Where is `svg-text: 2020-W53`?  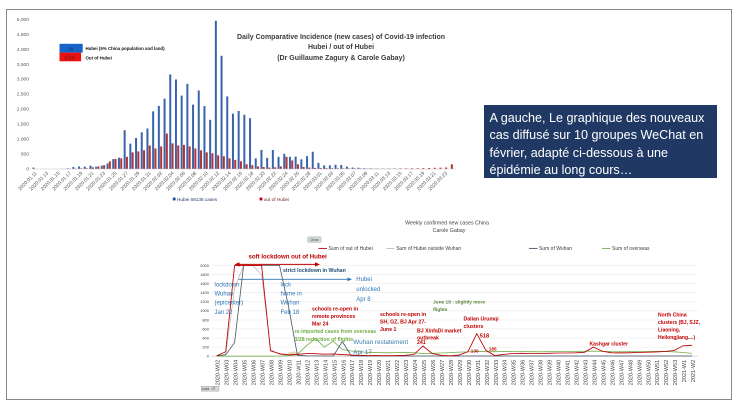
svg-text: 2020-W53 is located at coordinates (676, 372).